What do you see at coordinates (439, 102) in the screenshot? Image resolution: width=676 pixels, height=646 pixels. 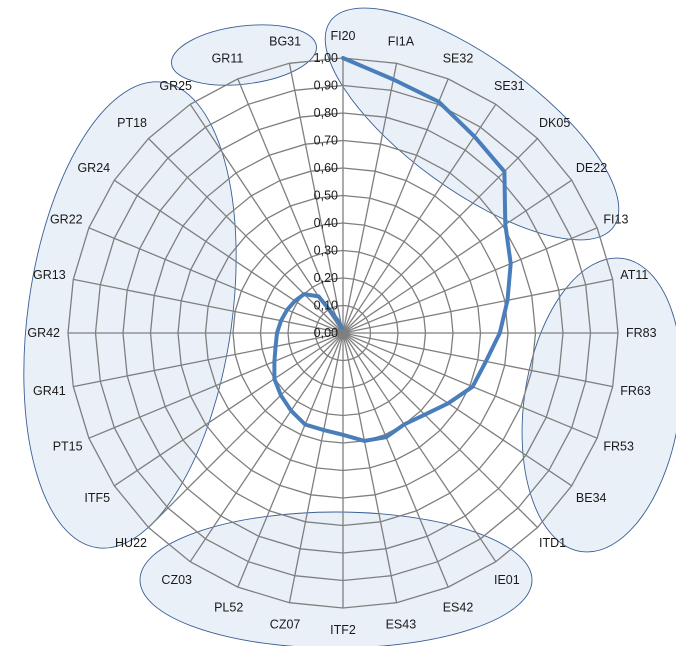 I see `data-point-se32` at bounding box center [439, 102].